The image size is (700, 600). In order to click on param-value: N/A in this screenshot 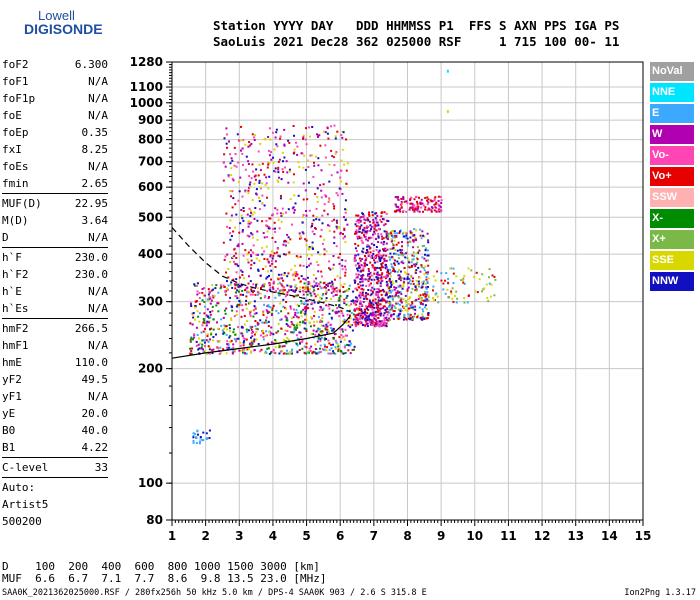, I will do `click(98, 98)`.